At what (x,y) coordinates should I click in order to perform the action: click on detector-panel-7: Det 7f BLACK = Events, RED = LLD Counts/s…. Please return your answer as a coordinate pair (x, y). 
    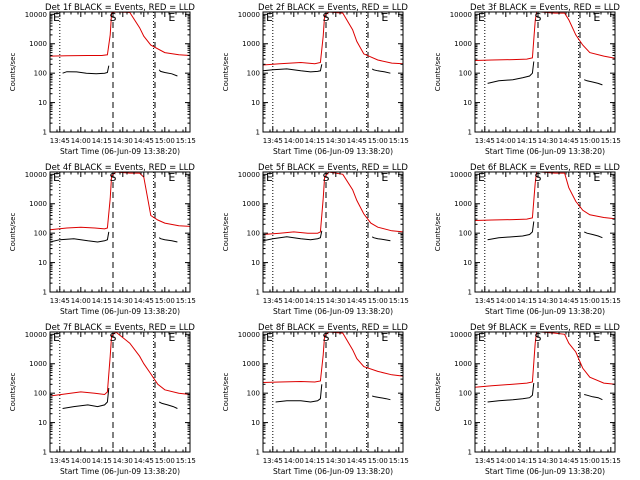
    Looking at the image, I should click on (102, 399).